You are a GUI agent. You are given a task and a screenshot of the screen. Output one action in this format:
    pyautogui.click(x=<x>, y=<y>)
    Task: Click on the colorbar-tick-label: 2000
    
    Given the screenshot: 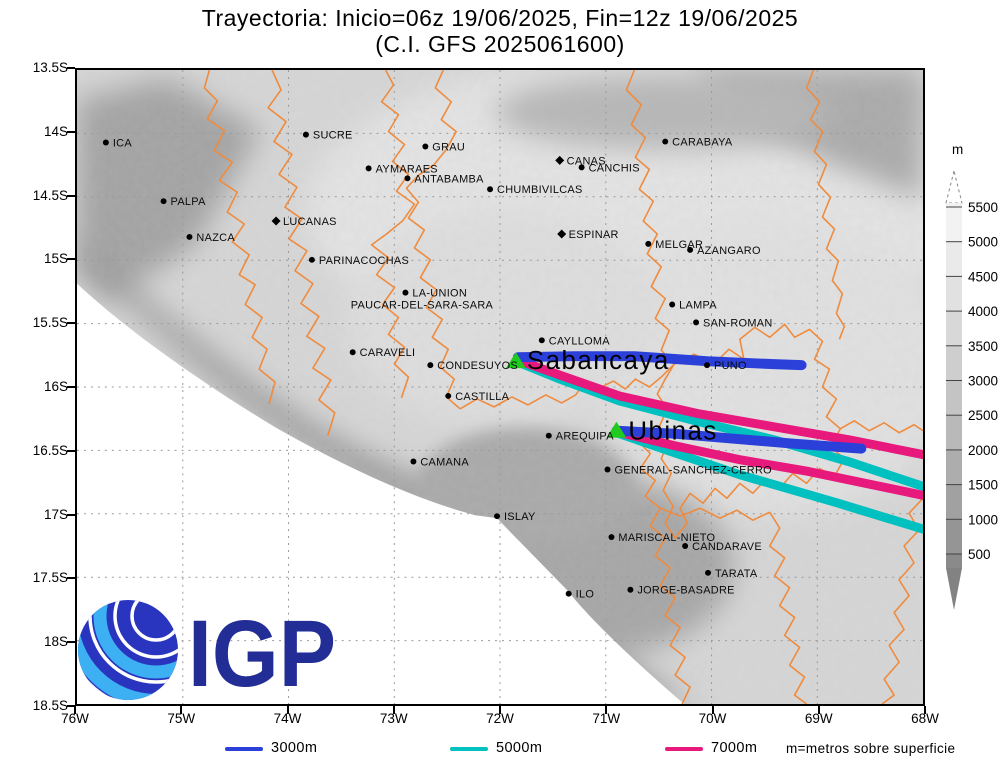 What is the action you would take?
    pyautogui.click(x=983, y=450)
    